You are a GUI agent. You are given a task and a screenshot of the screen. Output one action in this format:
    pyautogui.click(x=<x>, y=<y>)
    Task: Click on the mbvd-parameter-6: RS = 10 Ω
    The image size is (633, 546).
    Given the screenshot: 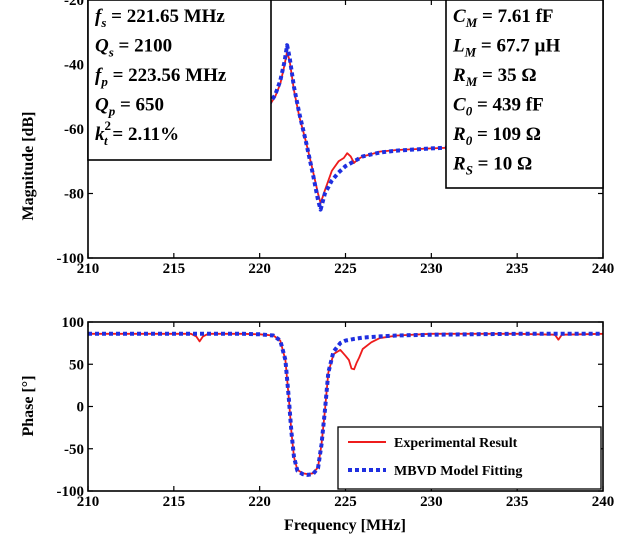 What is the action you would take?
    pyautogui.click(x=492, y=166)
    